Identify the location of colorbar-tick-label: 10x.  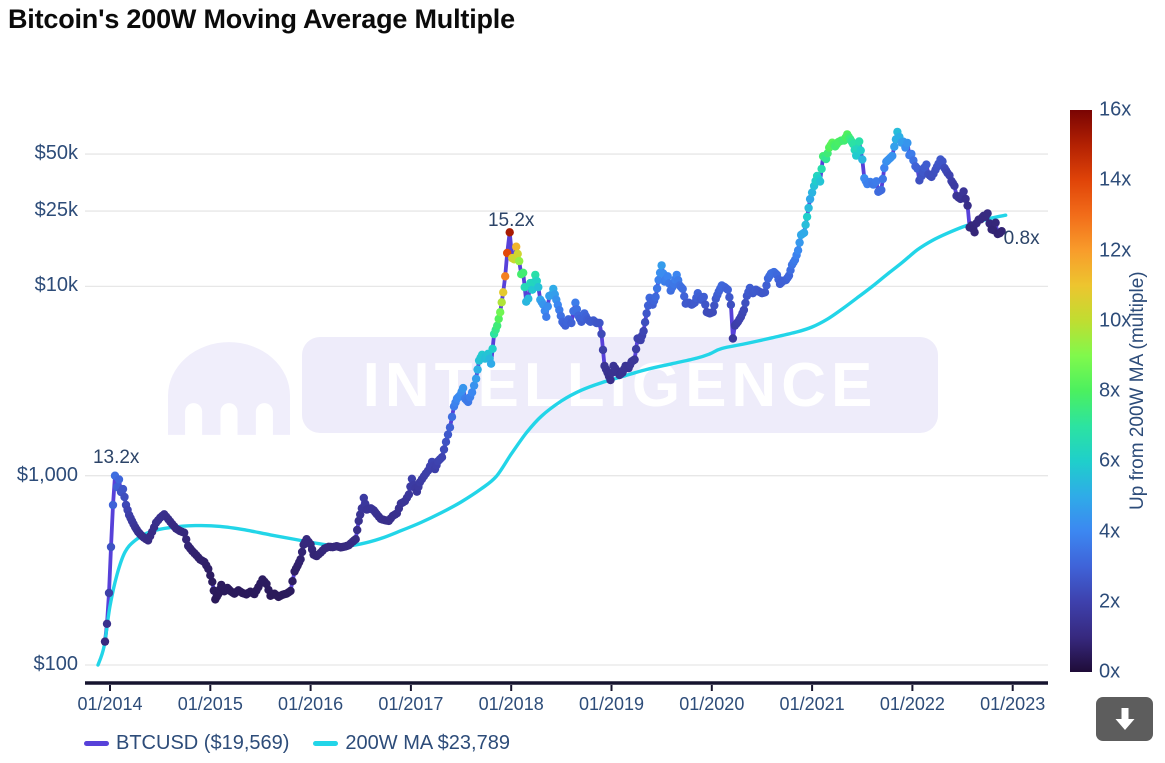
(1115, 320).